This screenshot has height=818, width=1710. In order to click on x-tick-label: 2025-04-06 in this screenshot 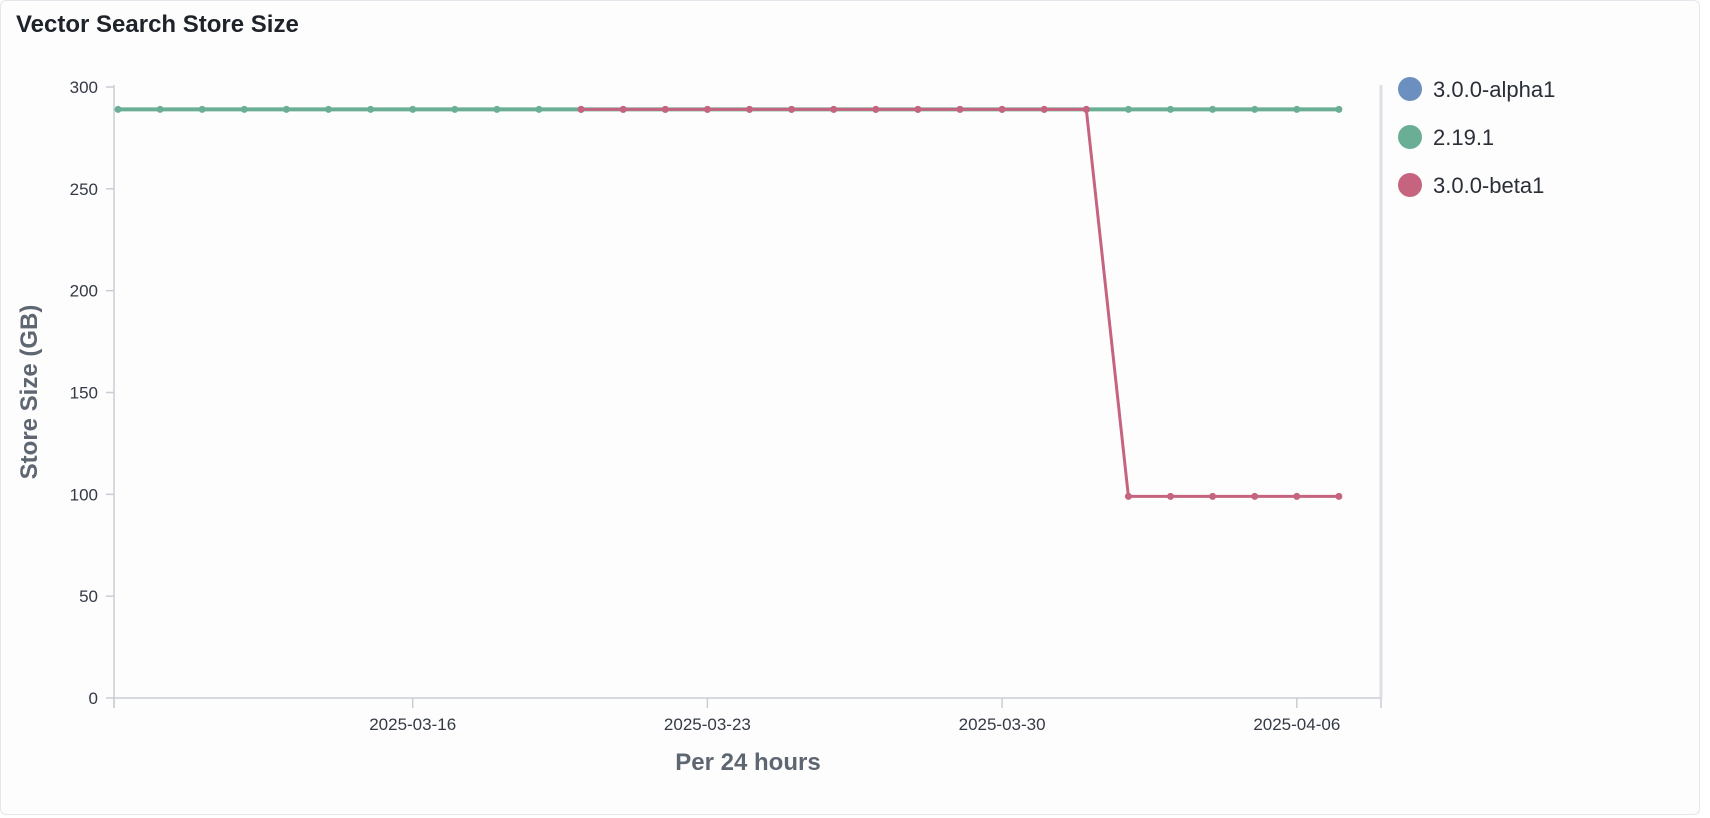, I will do `click(1296, 724)`.